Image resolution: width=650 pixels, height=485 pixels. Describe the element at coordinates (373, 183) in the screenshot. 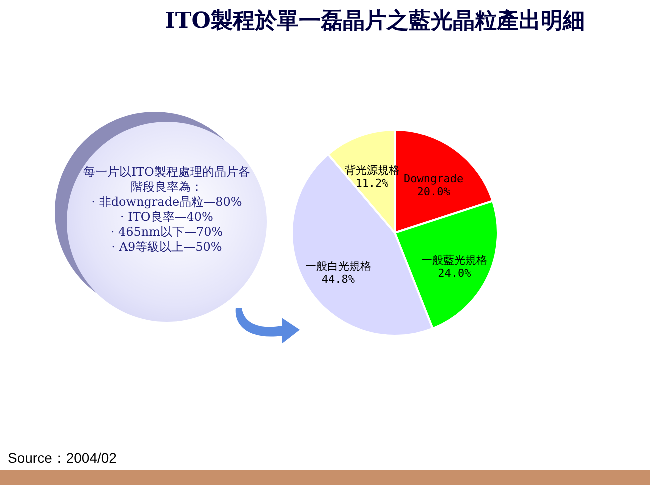

I see `data-label: 11.2%` at that location.